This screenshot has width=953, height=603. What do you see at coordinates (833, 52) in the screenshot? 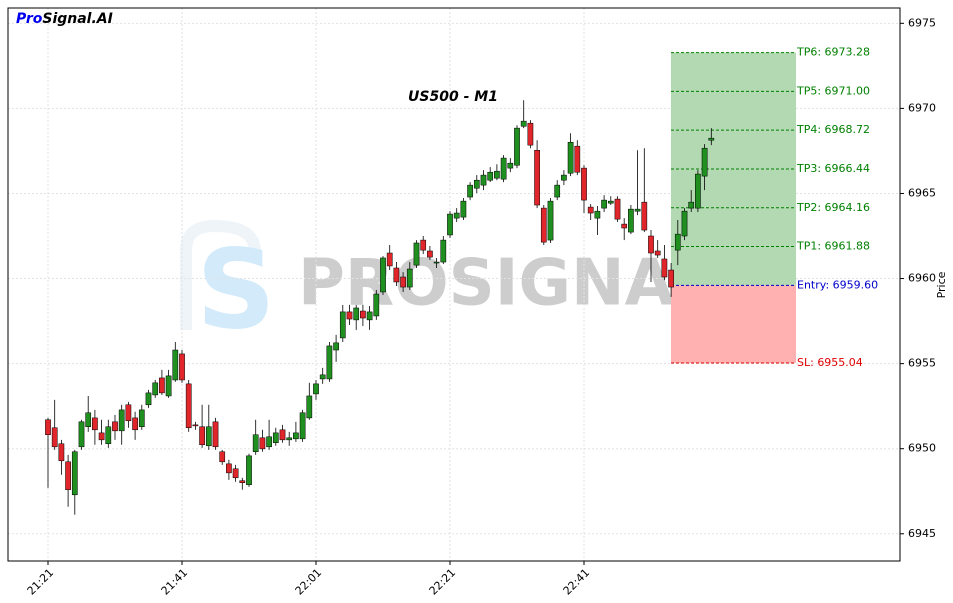
I see `take-profit-label: TP6: 6973.28` at bounding box center [833, 52].